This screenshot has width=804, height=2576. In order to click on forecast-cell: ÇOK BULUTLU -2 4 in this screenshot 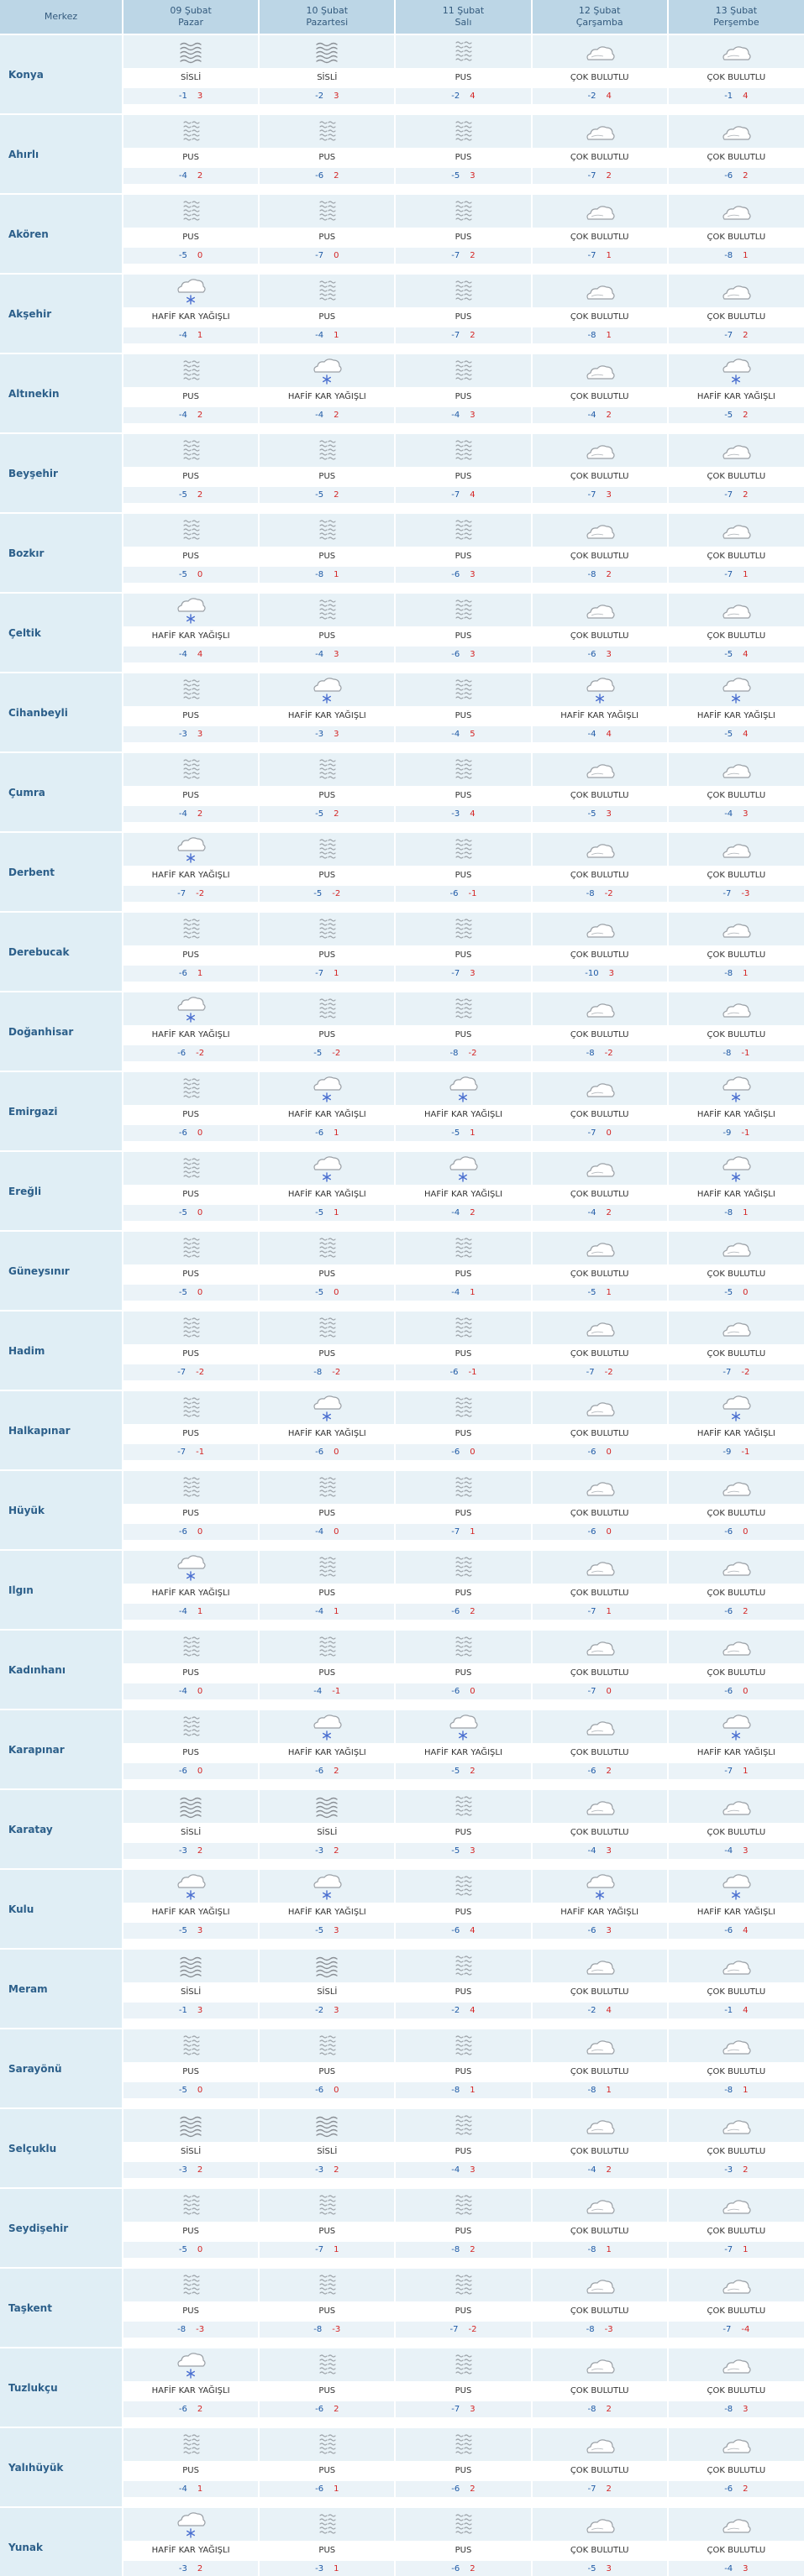, I will do `click(600, 1989)`.